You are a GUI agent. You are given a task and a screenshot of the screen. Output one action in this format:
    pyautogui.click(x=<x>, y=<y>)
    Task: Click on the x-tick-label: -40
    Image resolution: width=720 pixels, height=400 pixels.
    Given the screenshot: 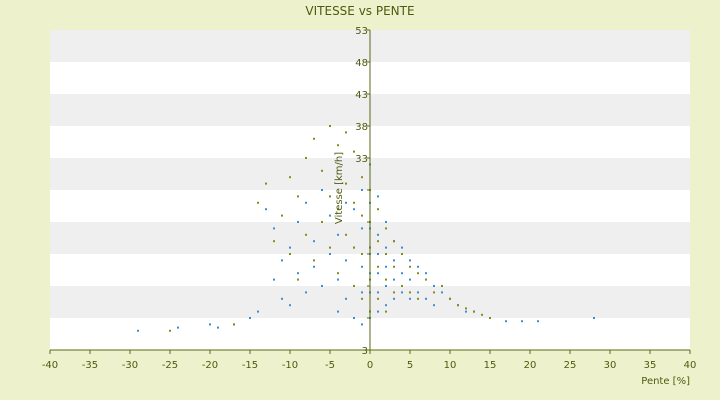 What is the action you would take?
    pyautogui.click(x=50, y=365)
    